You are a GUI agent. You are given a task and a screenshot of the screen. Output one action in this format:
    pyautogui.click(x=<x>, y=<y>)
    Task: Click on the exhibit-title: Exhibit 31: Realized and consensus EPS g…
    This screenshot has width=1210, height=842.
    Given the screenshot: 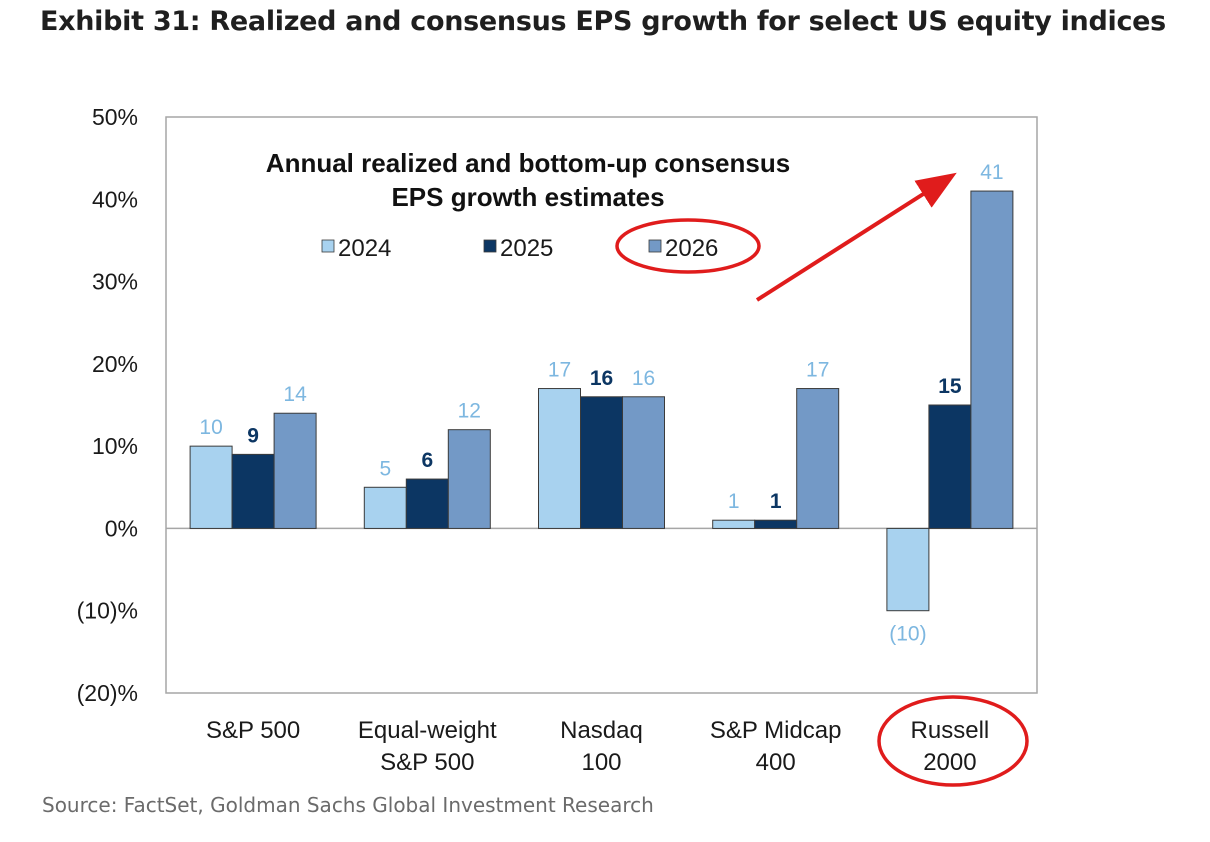 What is the action you would take?
    pyautogui.click(x=603, y=21)
    